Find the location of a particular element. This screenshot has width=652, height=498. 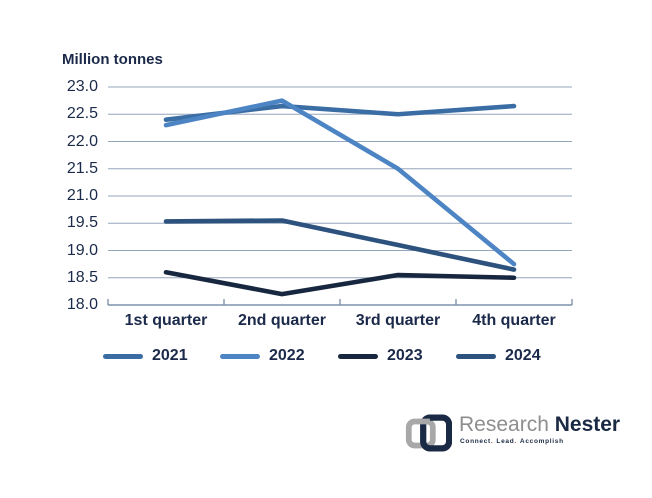

x-axis-label-q3: 3rd quarter is located at coordinates (398, 320).